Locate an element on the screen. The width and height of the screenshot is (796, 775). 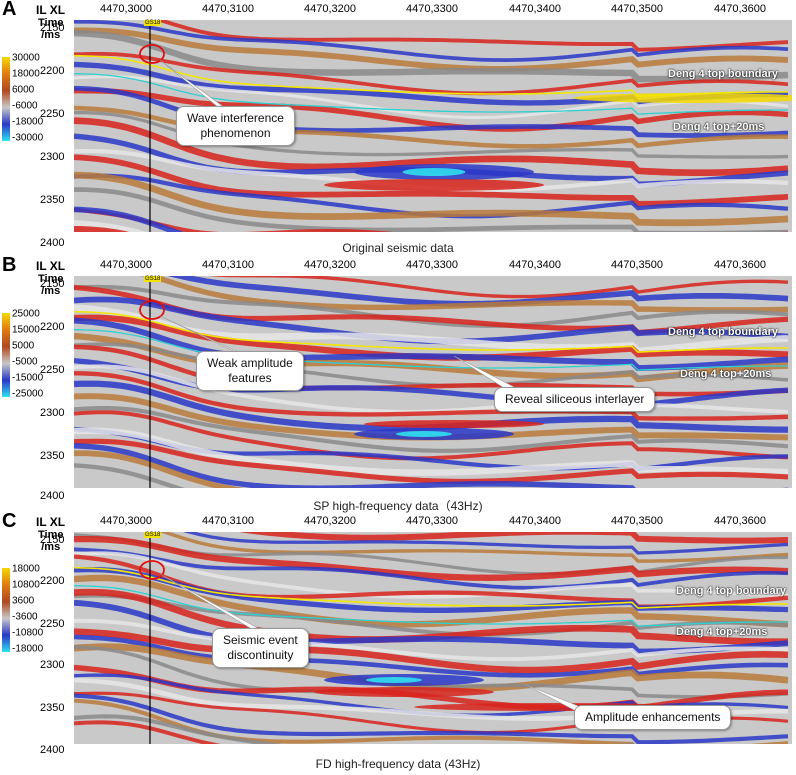
callout-line: Weak amplitude is located at coordinates (250, 363).